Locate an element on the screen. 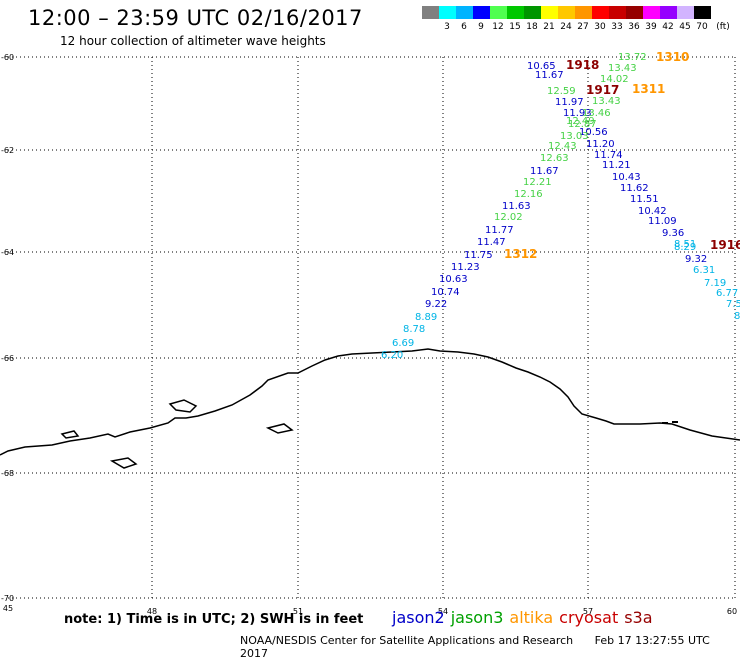  wave-height-label: 13.72 is located at coordinates (632, 57).